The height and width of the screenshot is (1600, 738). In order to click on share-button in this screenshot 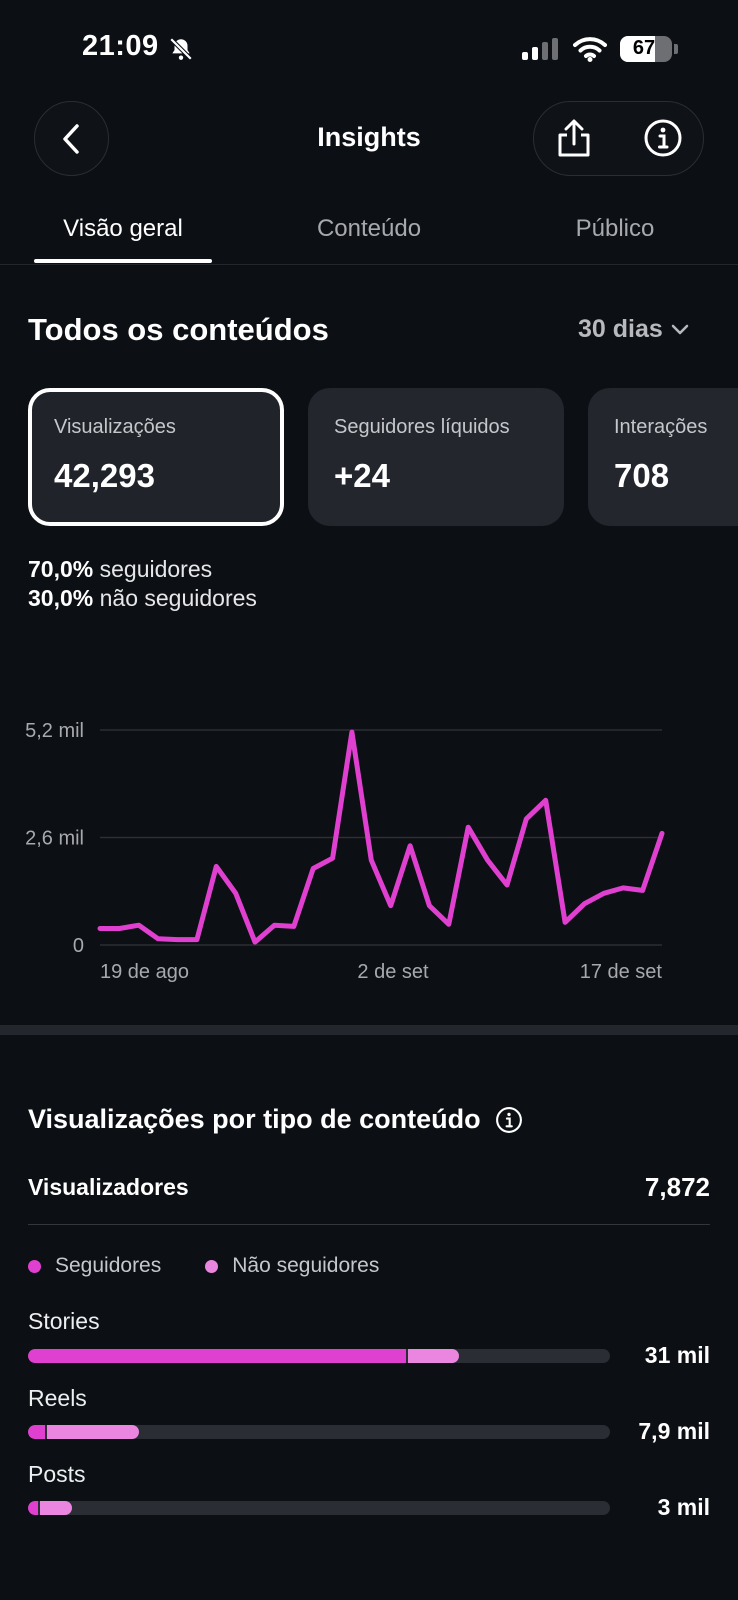, I will do `click(574, 138)`.